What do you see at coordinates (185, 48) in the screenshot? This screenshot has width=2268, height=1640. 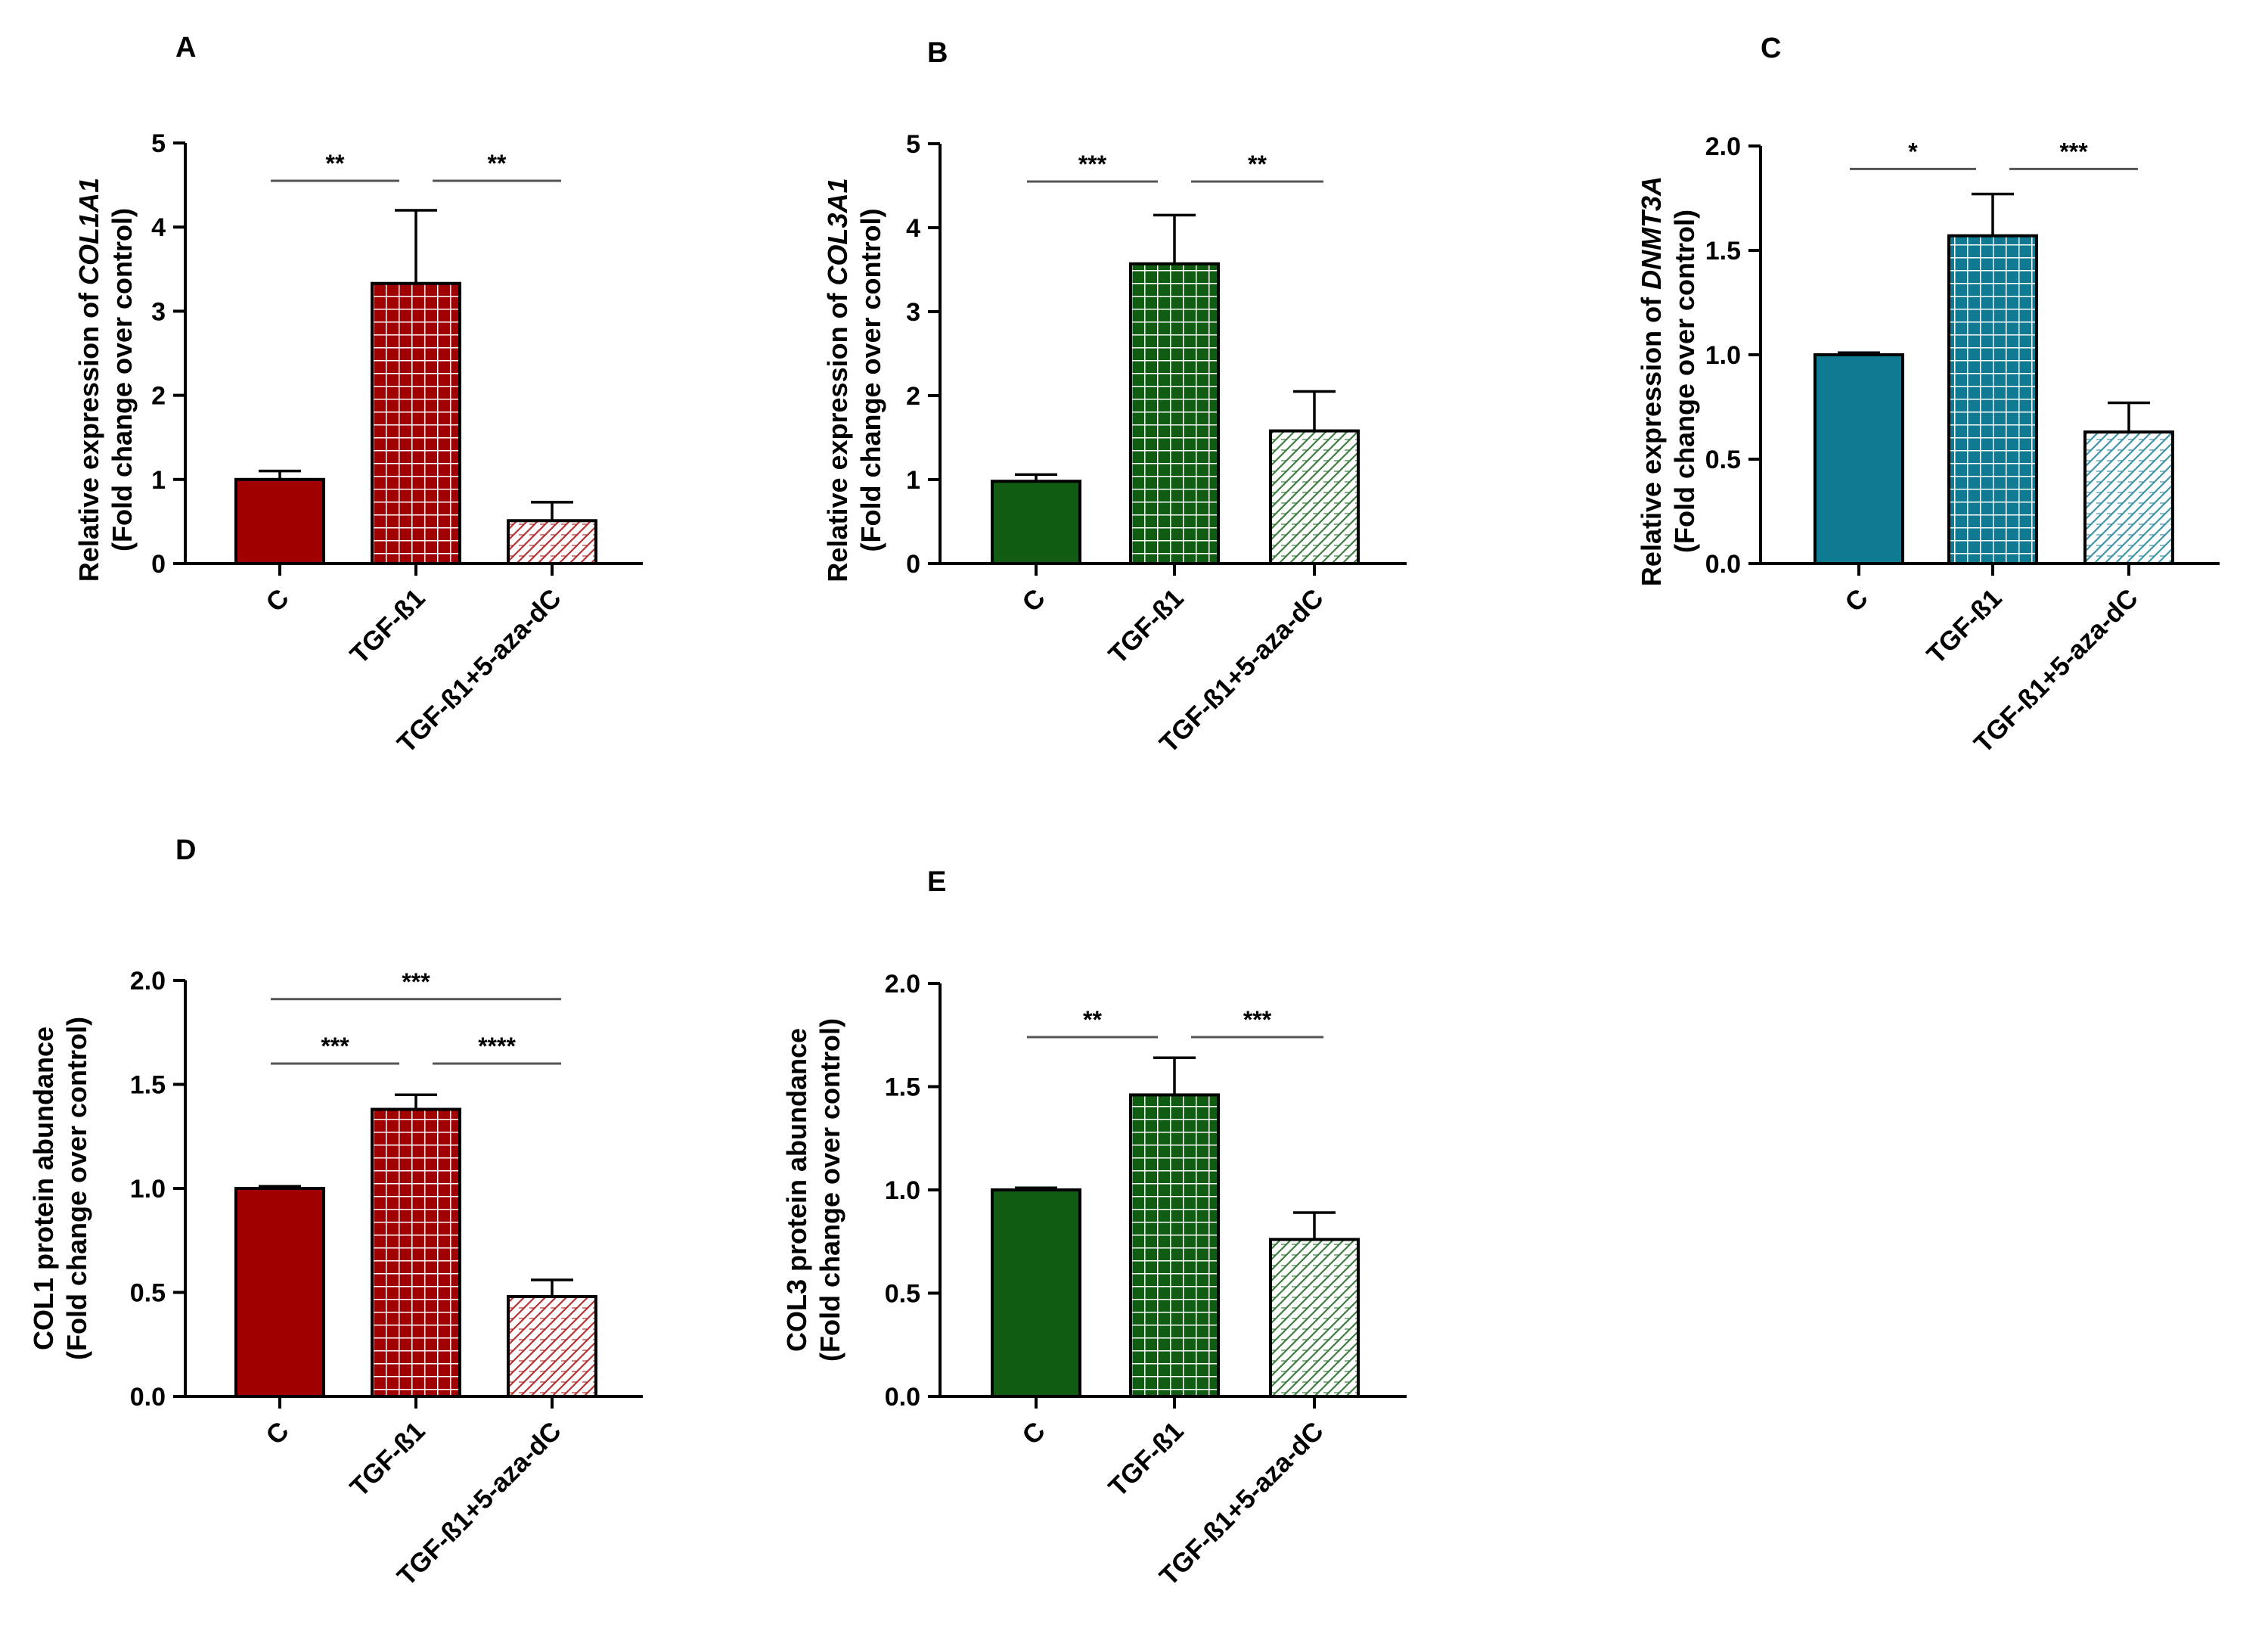 I see `panel-label: A` at bounding box center [185, 48].